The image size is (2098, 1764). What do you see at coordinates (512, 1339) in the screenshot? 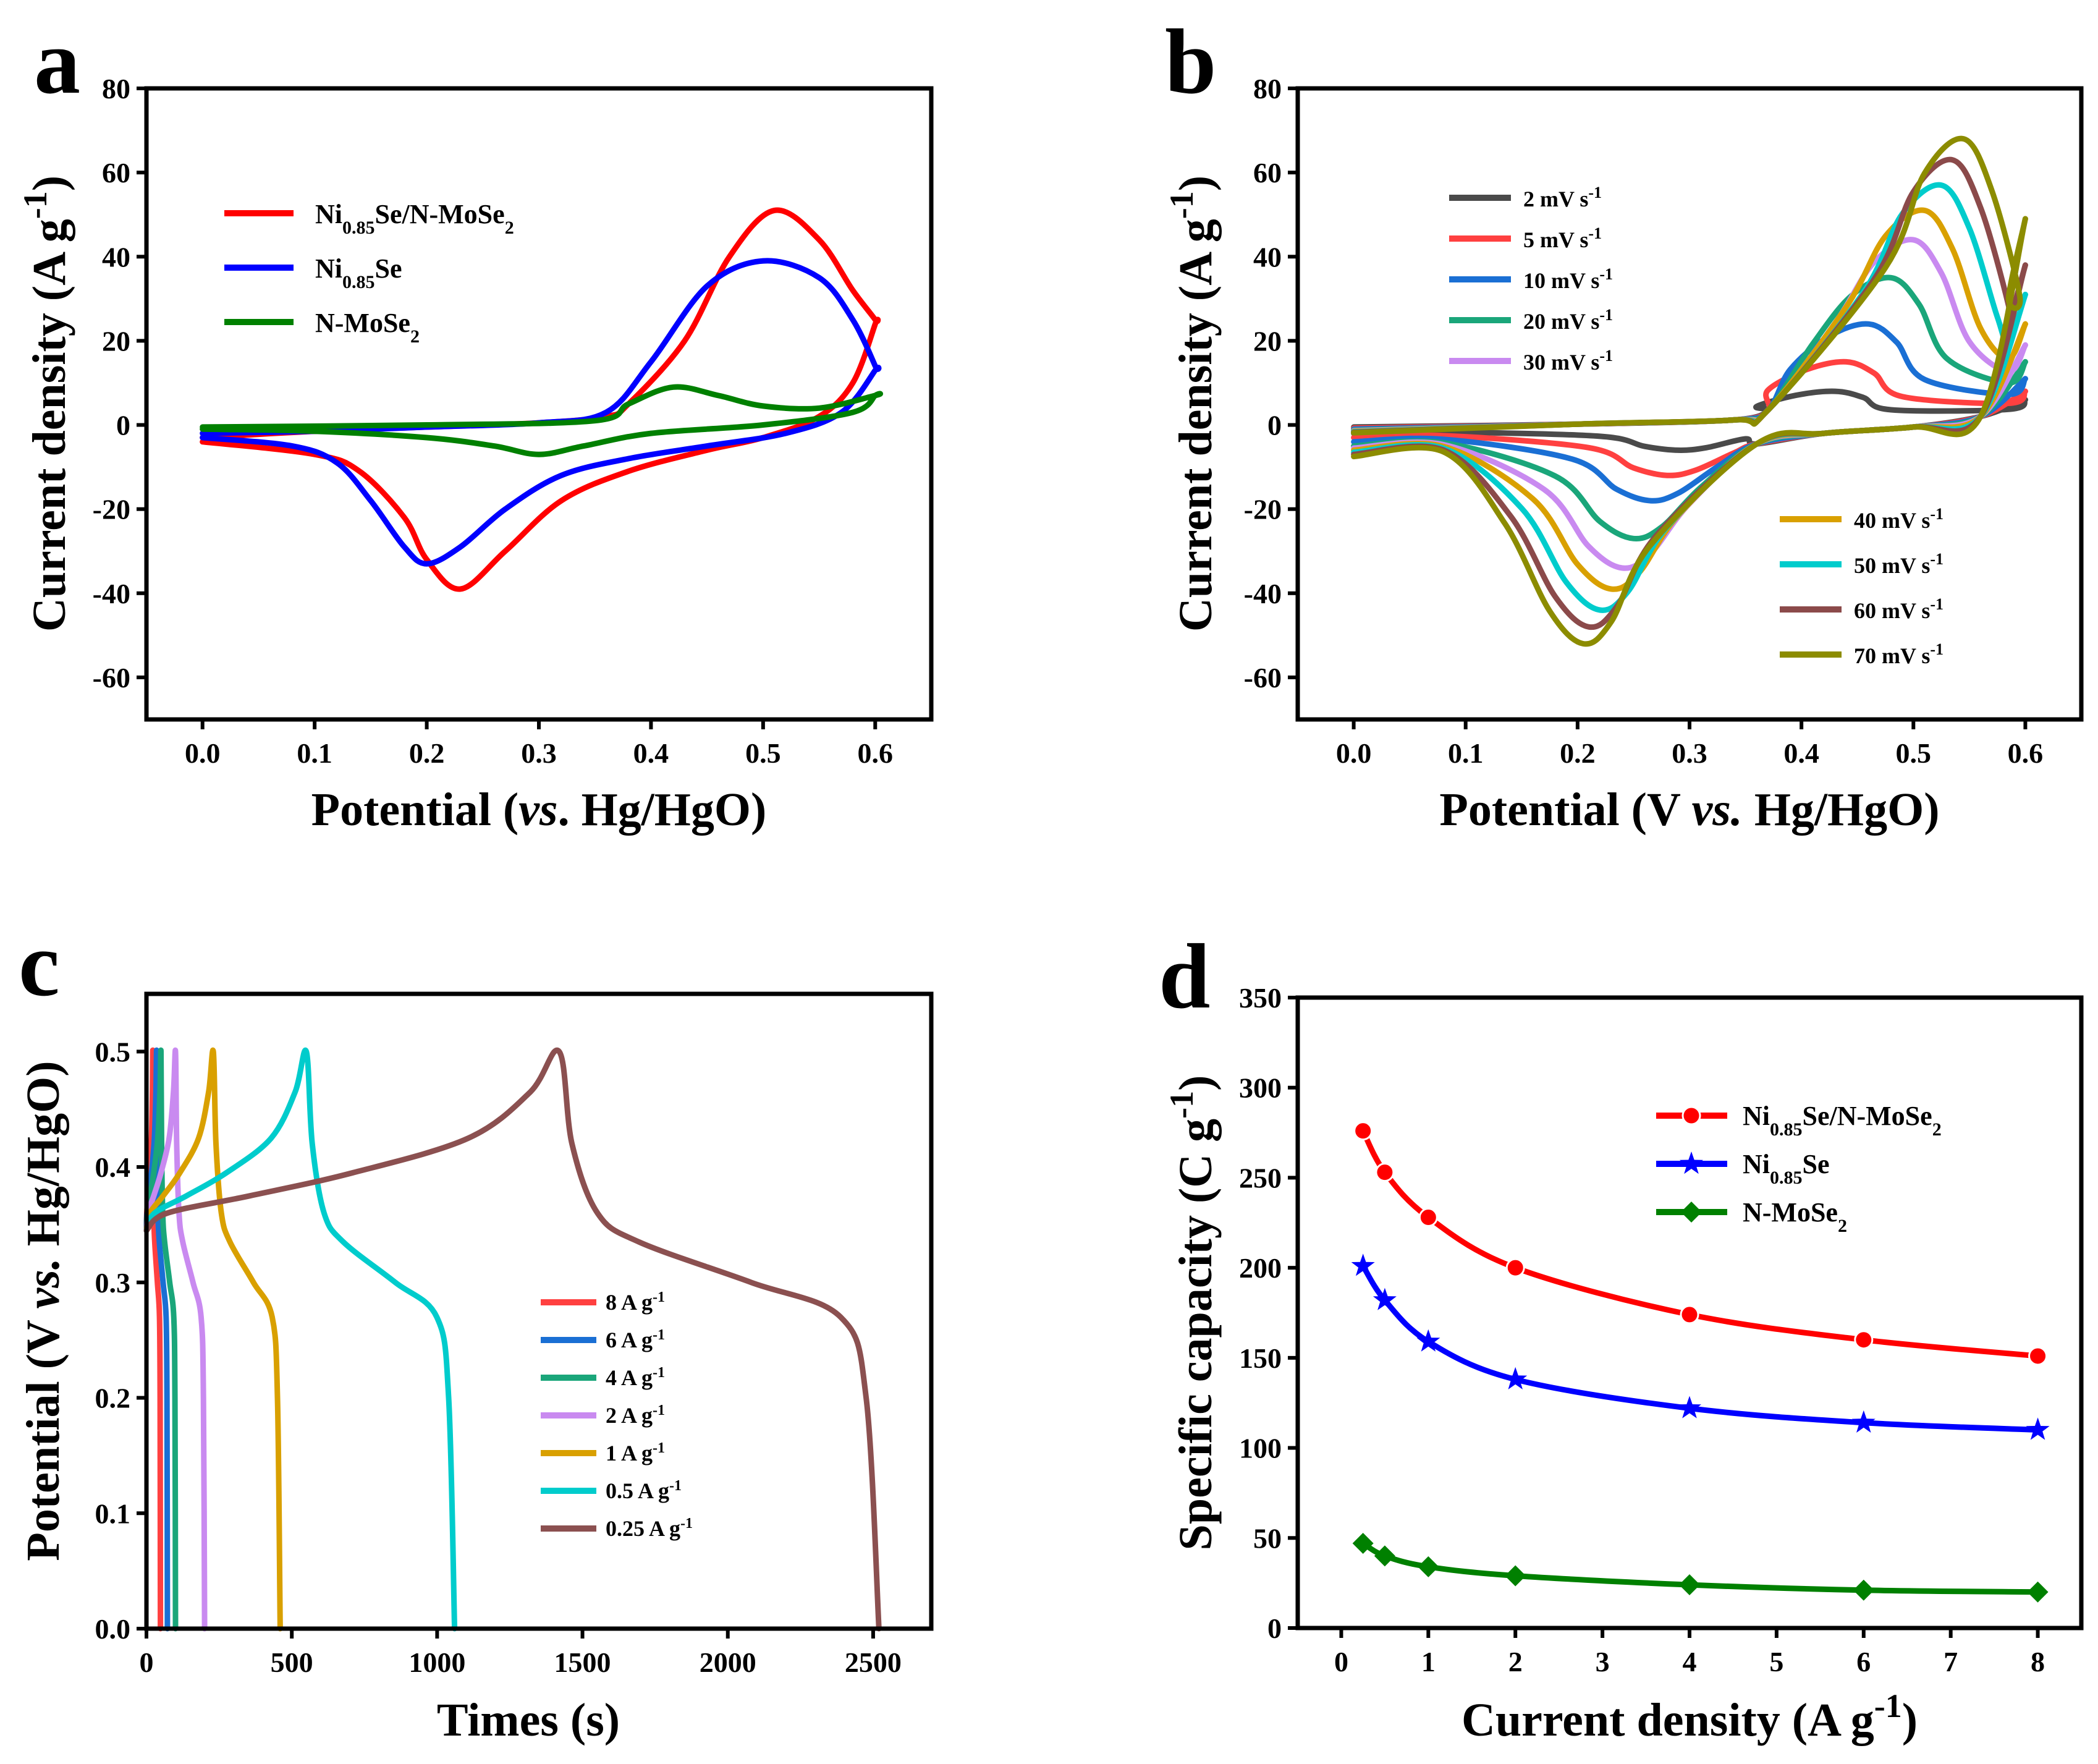
I see `panel-c-curves` at bounding box center [512, 1339].